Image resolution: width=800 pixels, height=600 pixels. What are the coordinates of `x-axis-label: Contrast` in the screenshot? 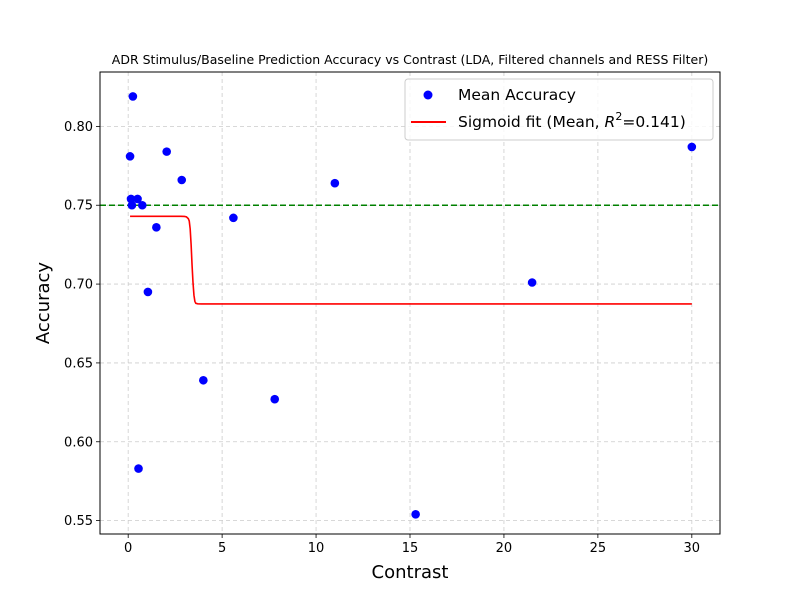 It's located at (410, 572).